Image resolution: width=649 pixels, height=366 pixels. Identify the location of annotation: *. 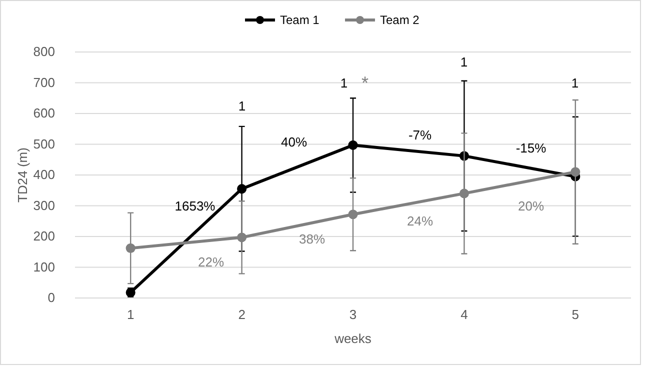
(365, 82).